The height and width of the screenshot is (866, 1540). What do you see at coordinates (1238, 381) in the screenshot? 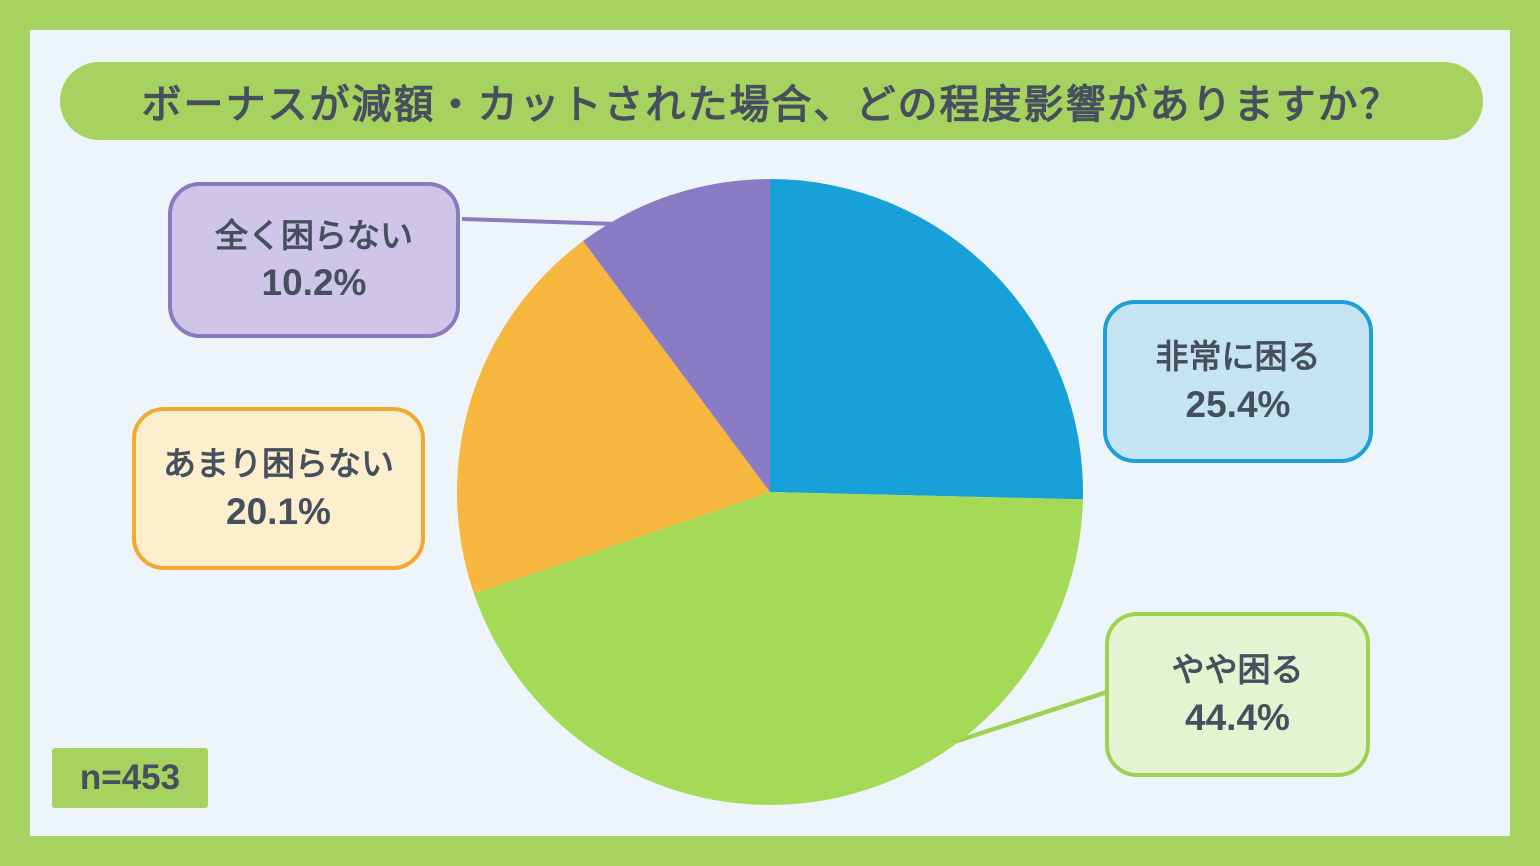
I see `callout-very-troubled: 非常に困る 25.4%` at bounding box center [1238, 381].